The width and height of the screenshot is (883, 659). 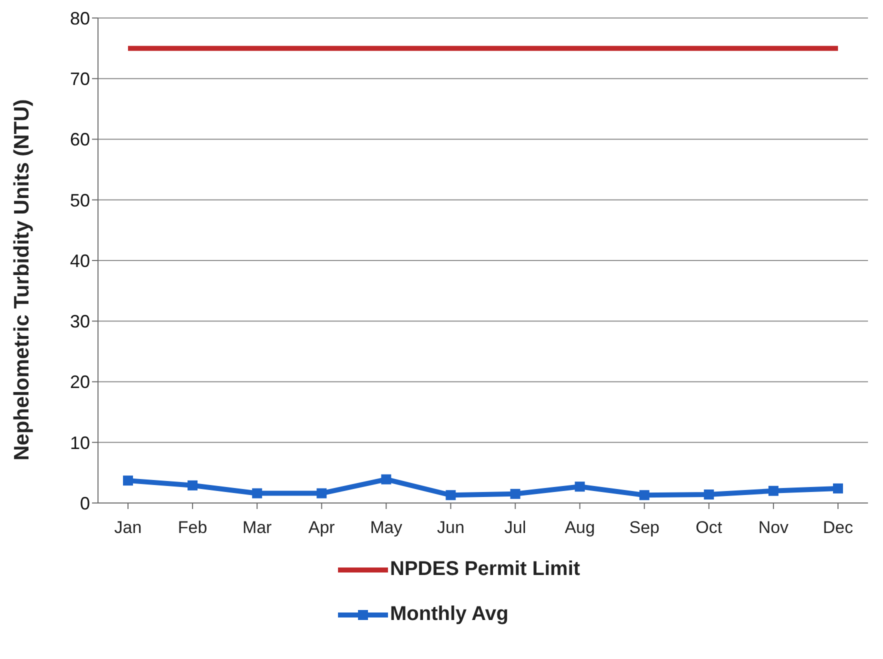 What do you see at coordinates (322, 528) in the screenshot?
I see `x-tick-label: Apr` at bounding box center [322, 528].